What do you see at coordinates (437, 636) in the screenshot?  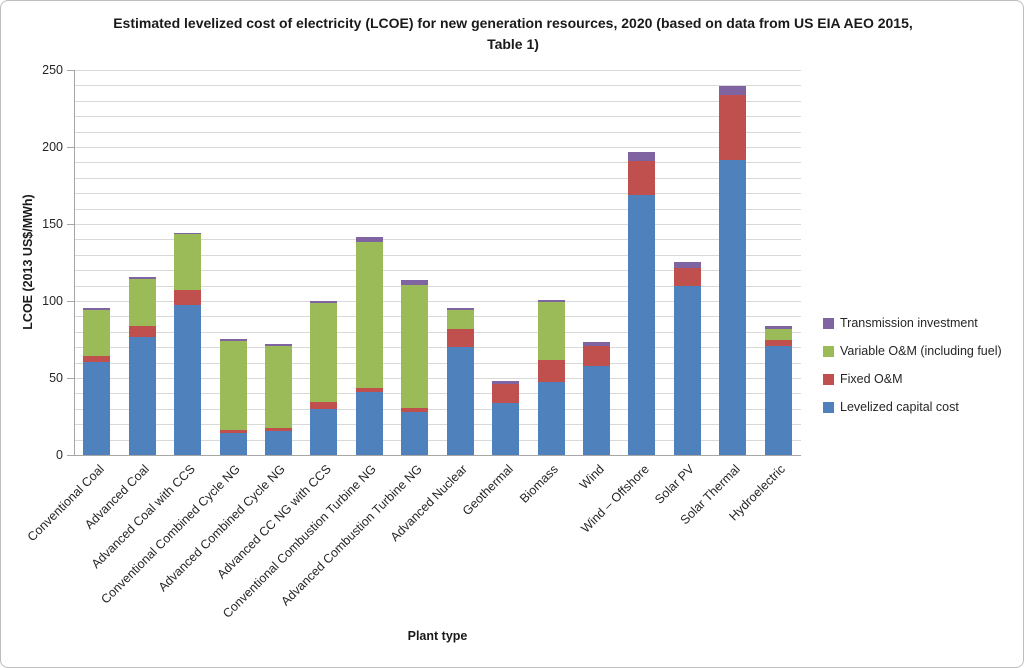 I see `x-axis-title: Plant type` at bounding box center [437, 636].